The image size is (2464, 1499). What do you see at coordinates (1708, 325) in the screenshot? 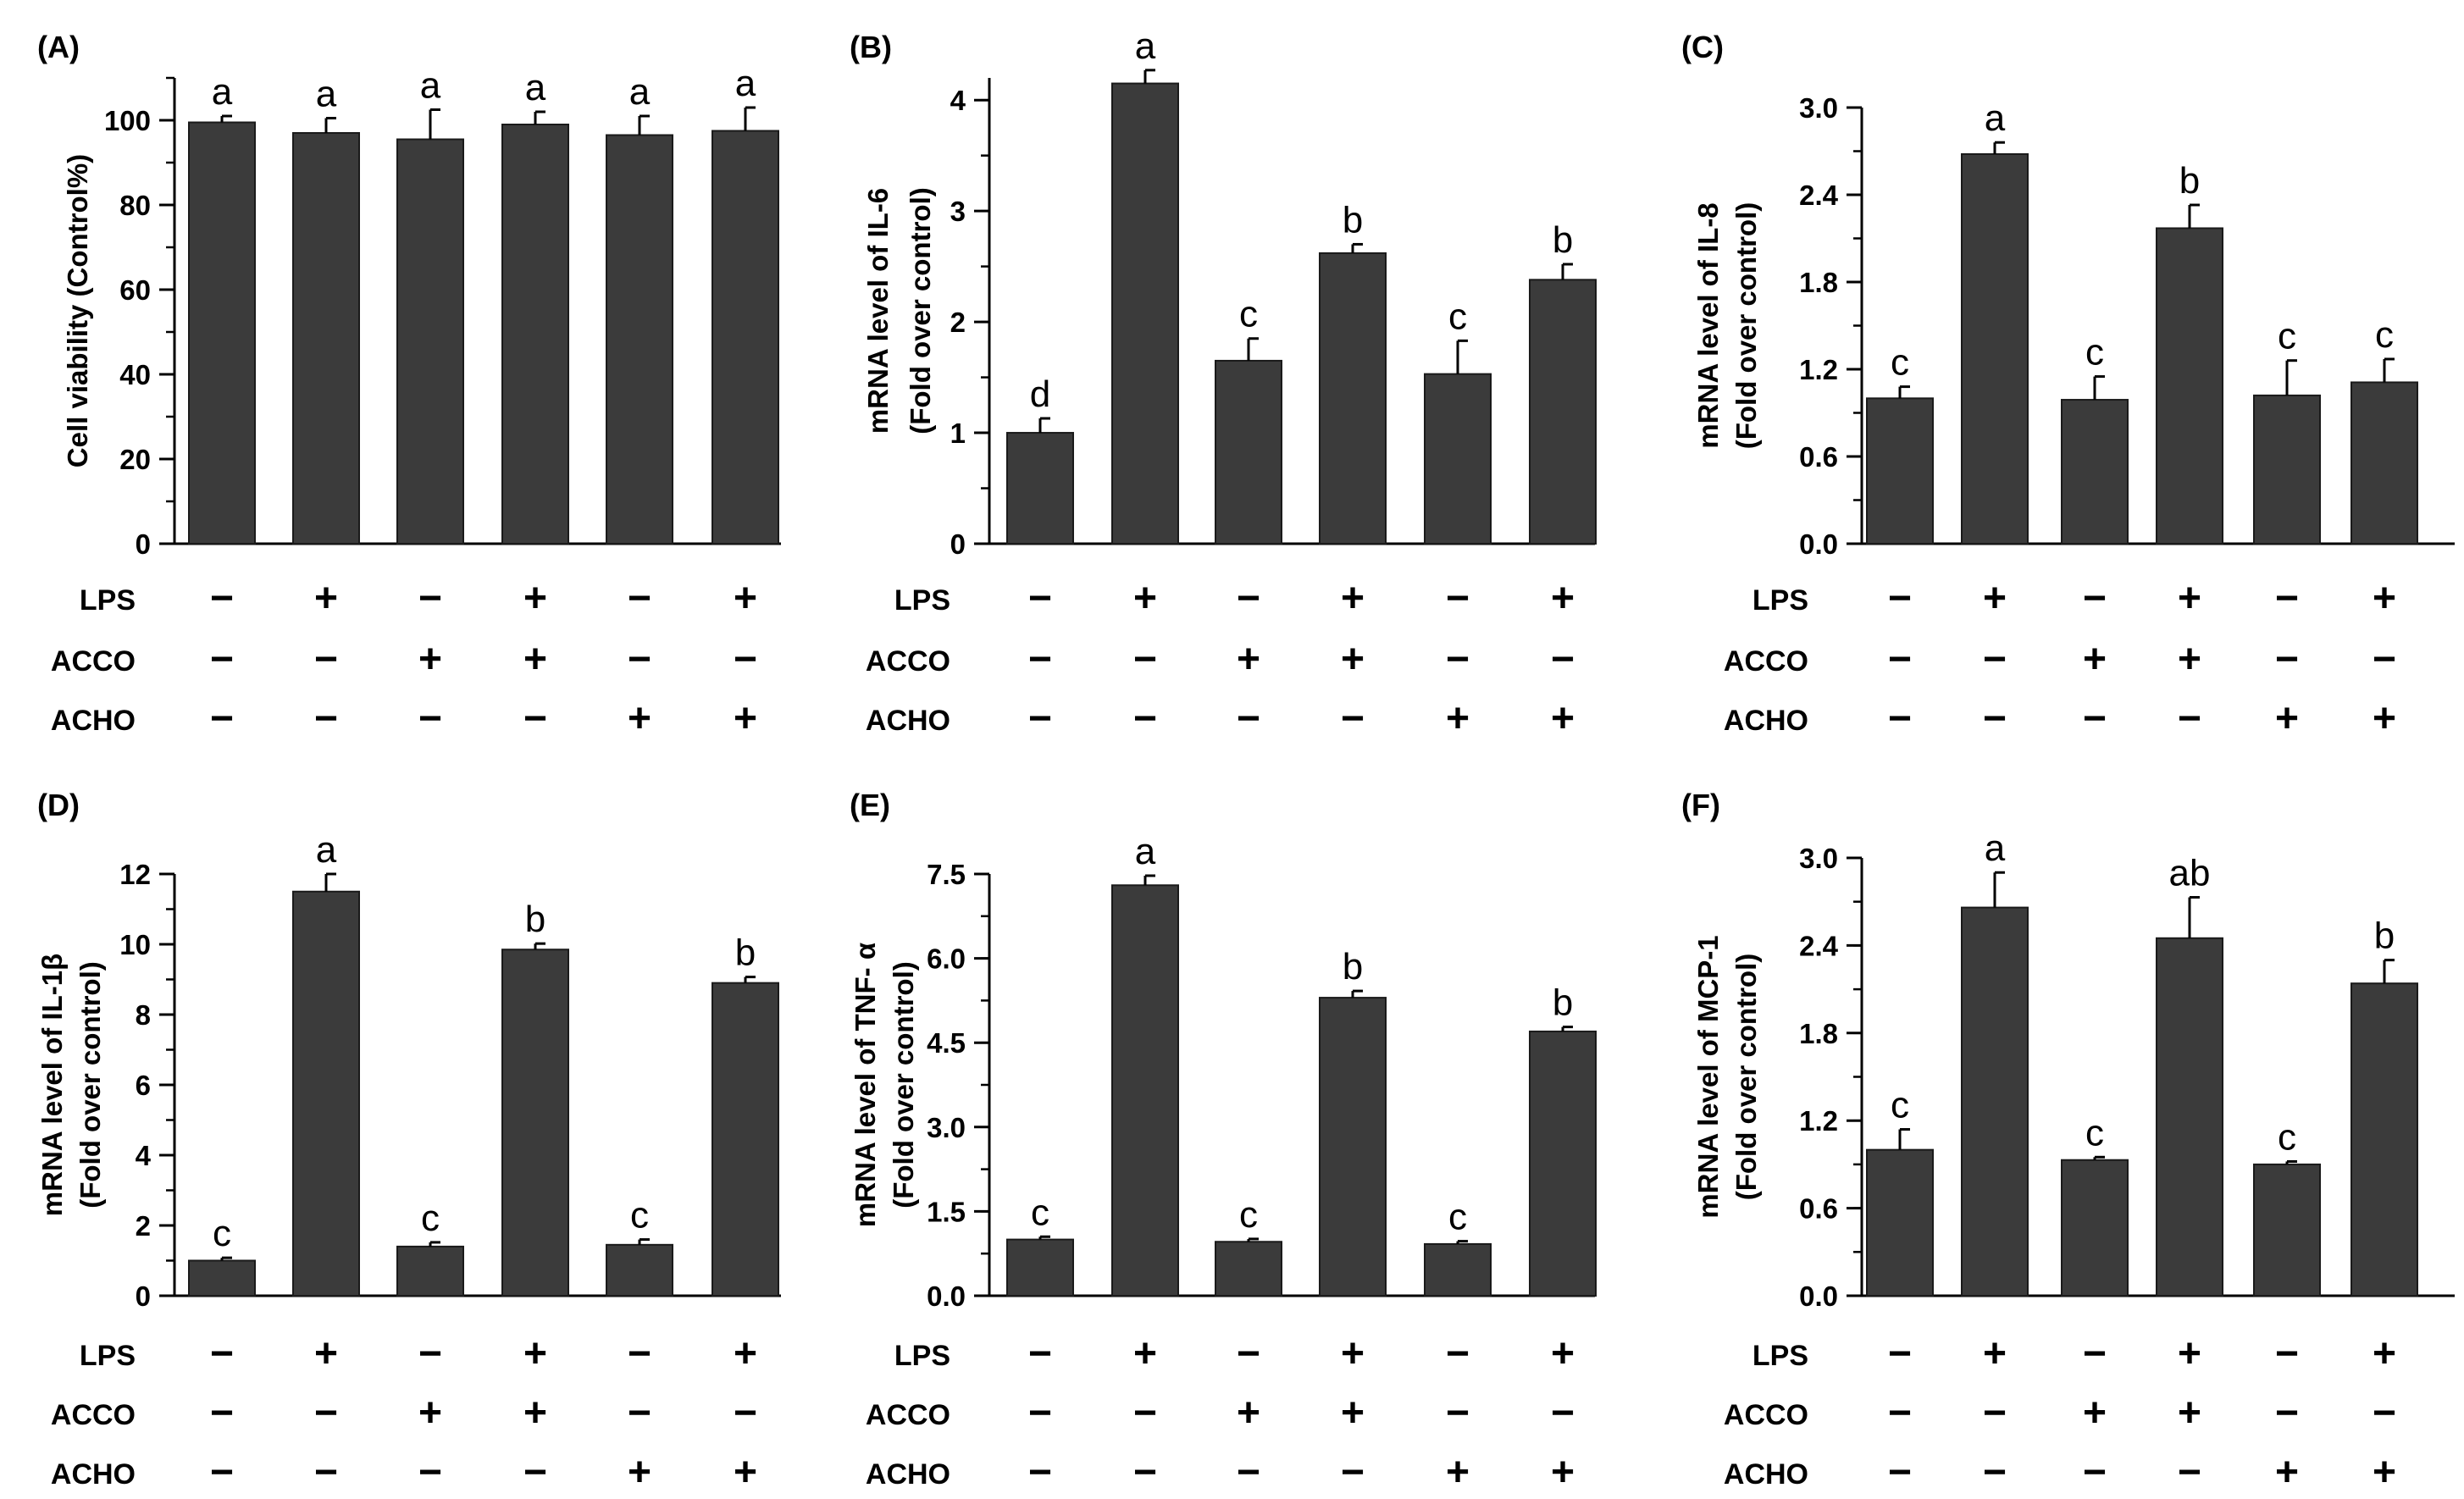
I see `y-axis-label: mRNA level of IL-8` at bounding box center [1708, 325].